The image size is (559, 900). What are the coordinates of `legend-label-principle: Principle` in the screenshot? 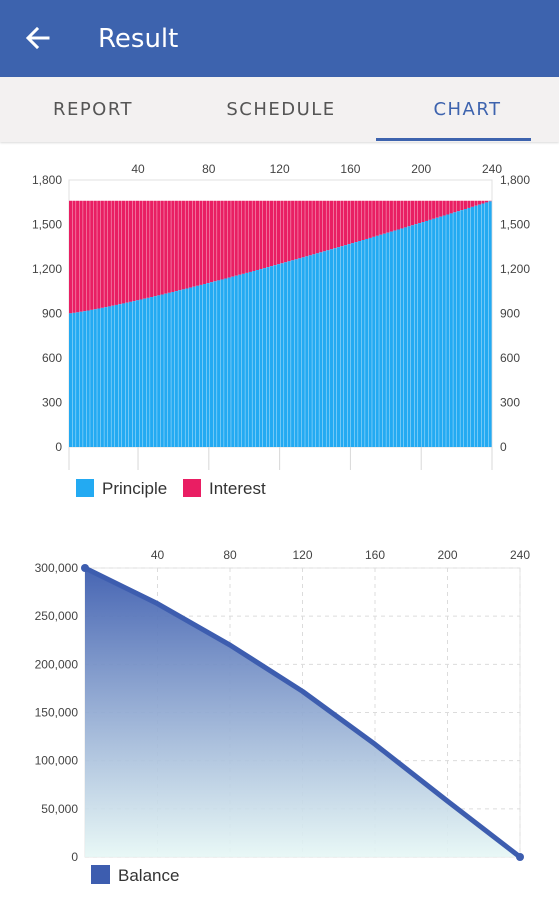 It's located at (134, 488).